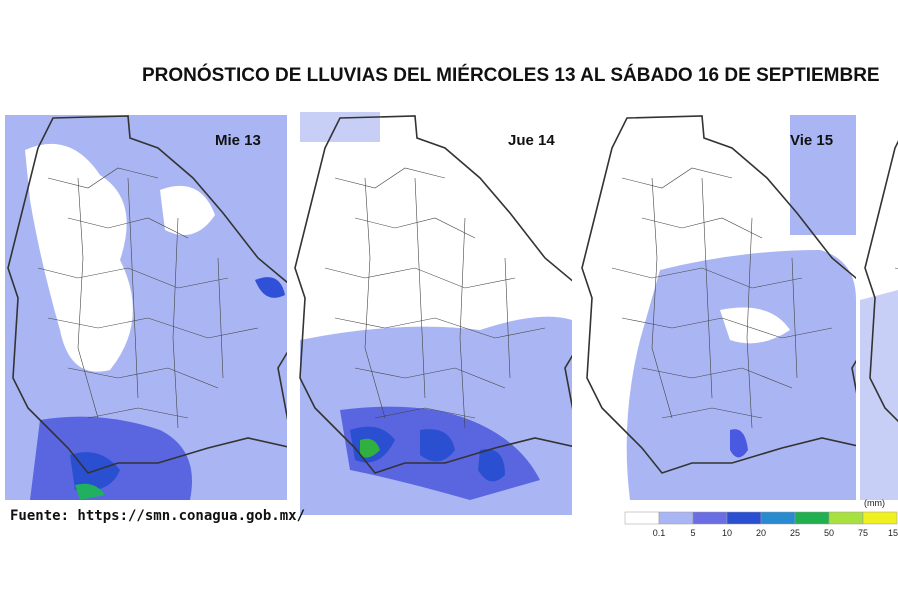 Image resolution: width=898 pixels, height=599 pixels. I want to click on legend: (mm) 0.1 5 10 20 25 50 75 15, so click(761, 518).